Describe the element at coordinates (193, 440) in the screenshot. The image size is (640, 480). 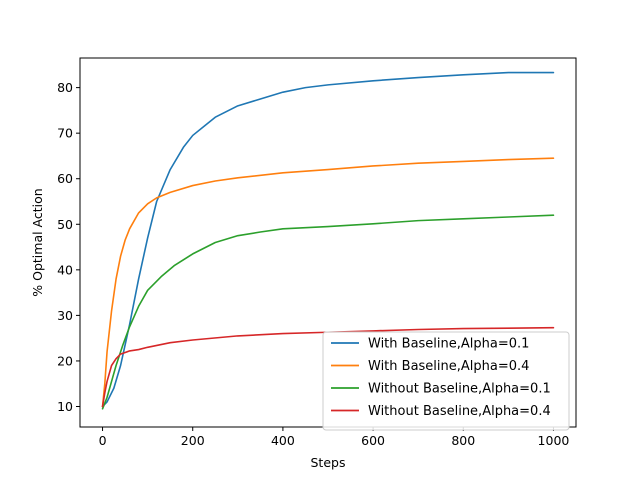
I see `x-tick-label: 200` at that location.